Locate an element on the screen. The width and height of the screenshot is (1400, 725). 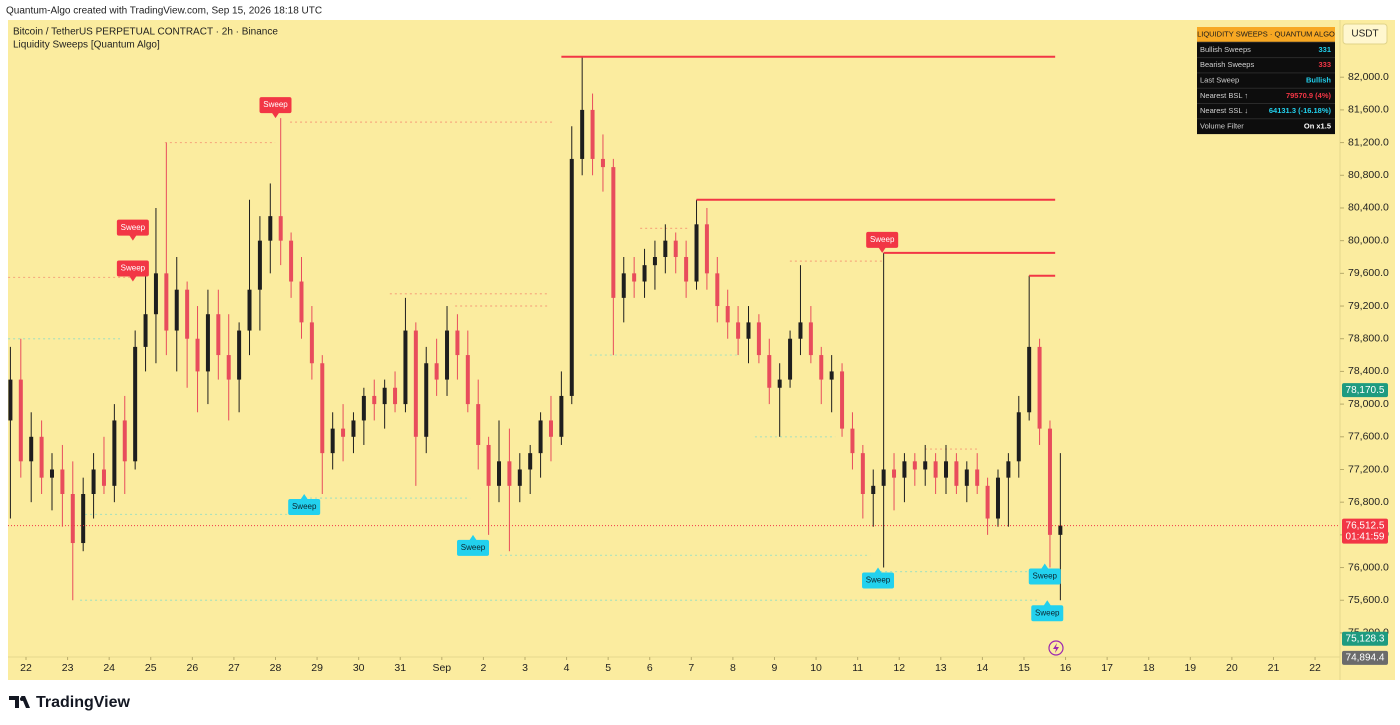
x-tick-label: 5 is located at coordinates (608, 668).